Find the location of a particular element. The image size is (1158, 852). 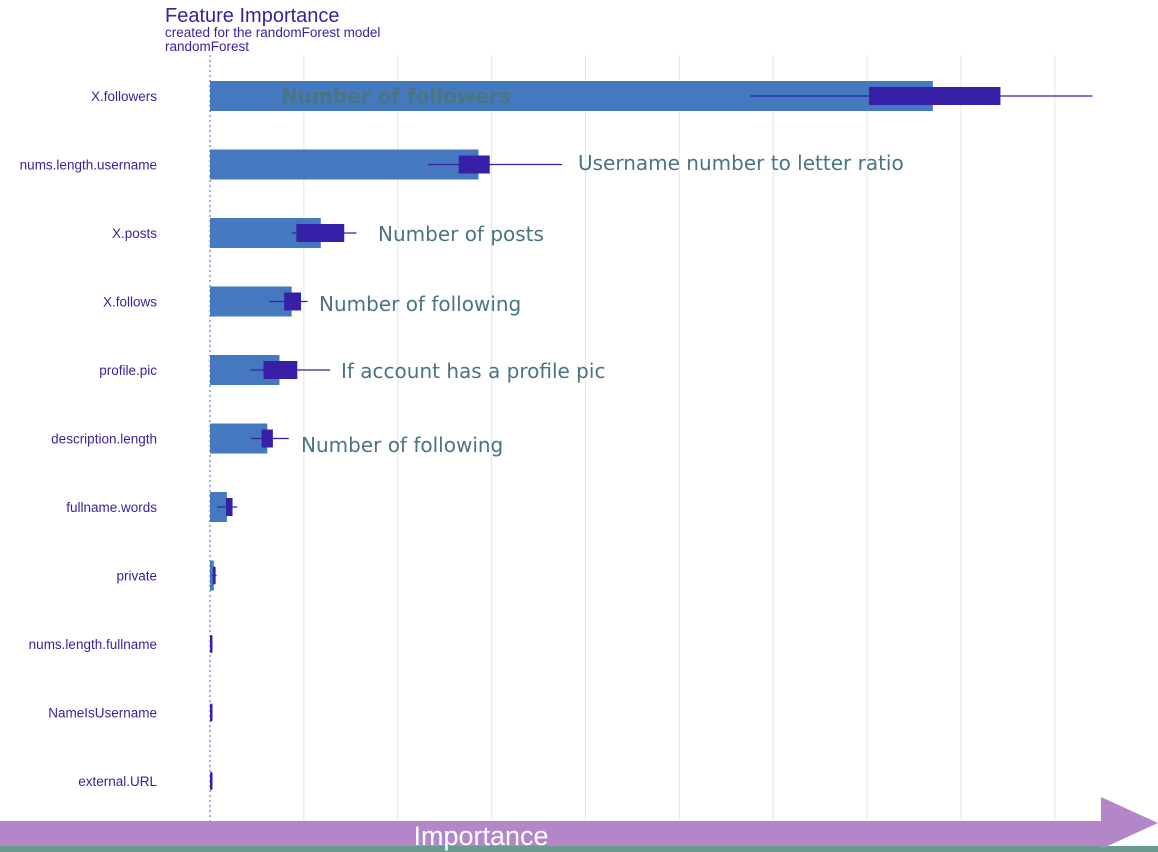

feature-label: description.length is located at coordinates (104, 439).